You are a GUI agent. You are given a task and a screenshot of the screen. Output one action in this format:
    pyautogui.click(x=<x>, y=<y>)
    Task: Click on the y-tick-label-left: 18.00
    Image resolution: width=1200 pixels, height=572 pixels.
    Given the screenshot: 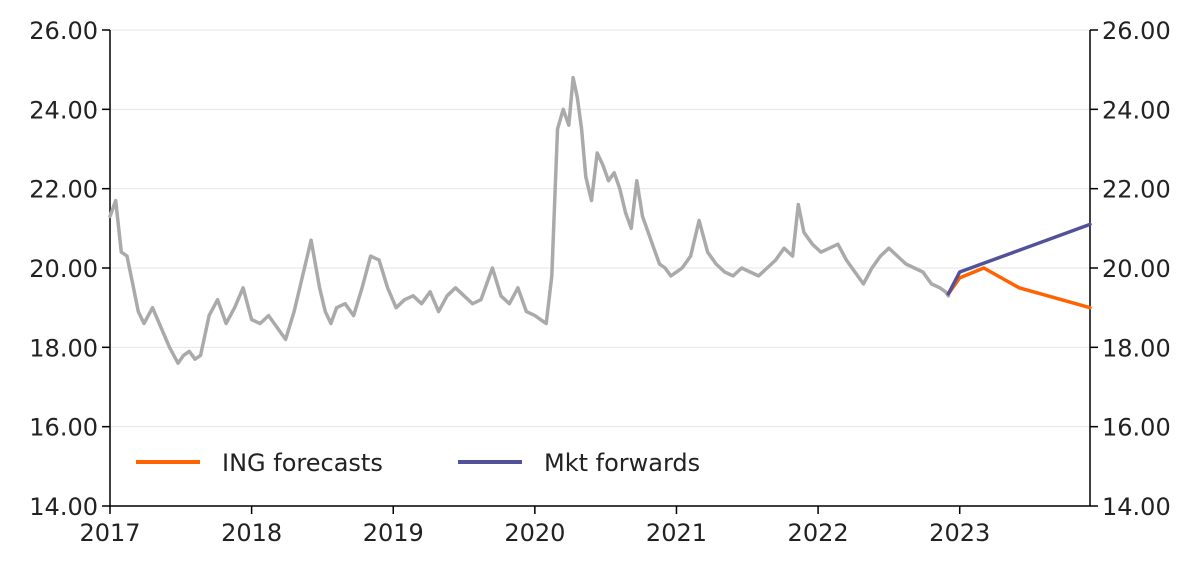 What is the action you would take?
    pyautogui.click(x=63, y=348)
    